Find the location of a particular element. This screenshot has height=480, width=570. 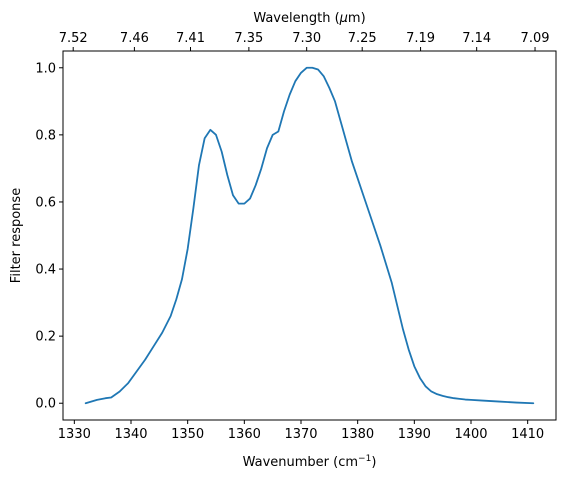

y-tick-label: 0.6 is located at coordinates (45, 202).